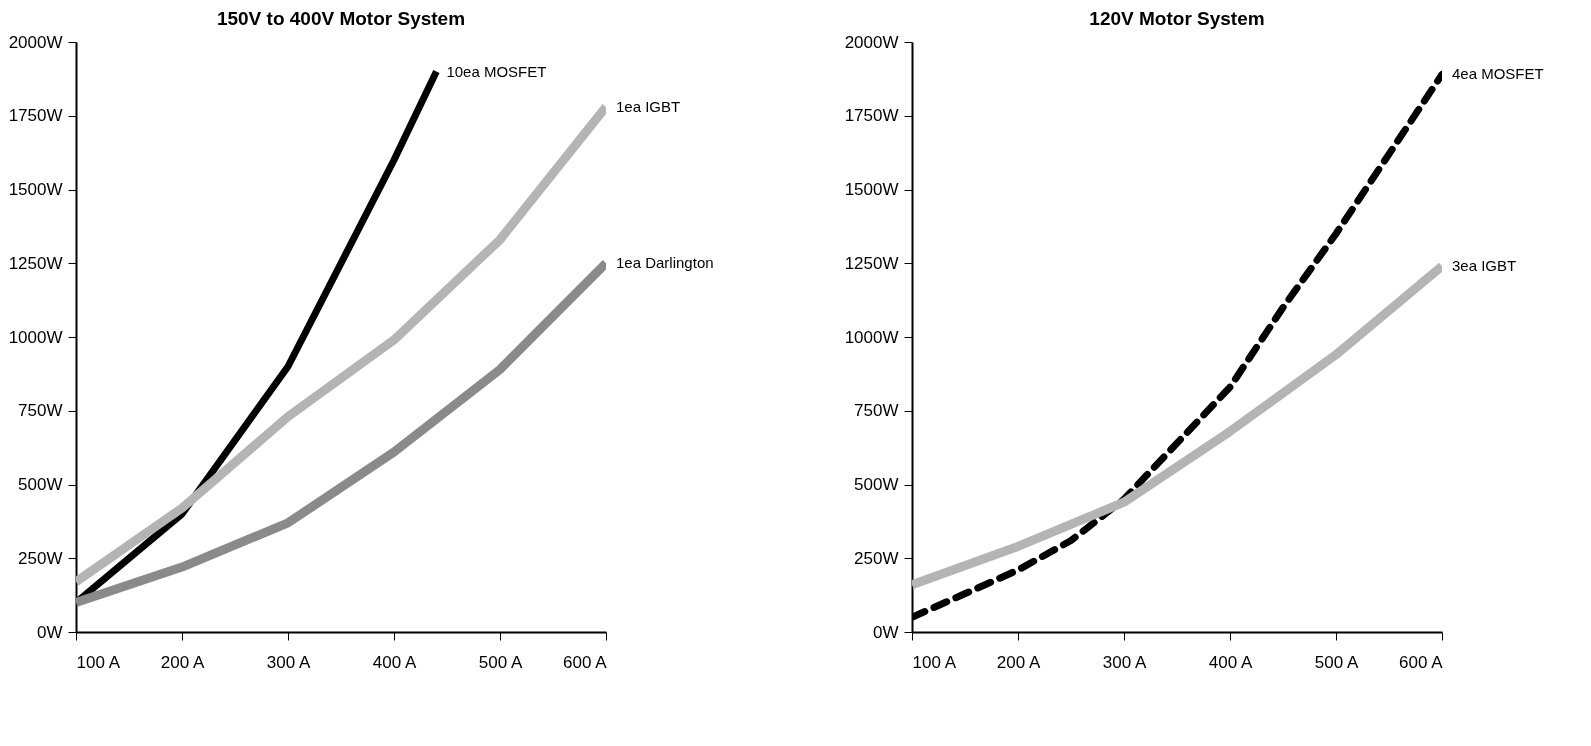  Describe the element at coordinates (1484, 266) in the screenshot. I see `series-label: 3ea IGBT` at that location.